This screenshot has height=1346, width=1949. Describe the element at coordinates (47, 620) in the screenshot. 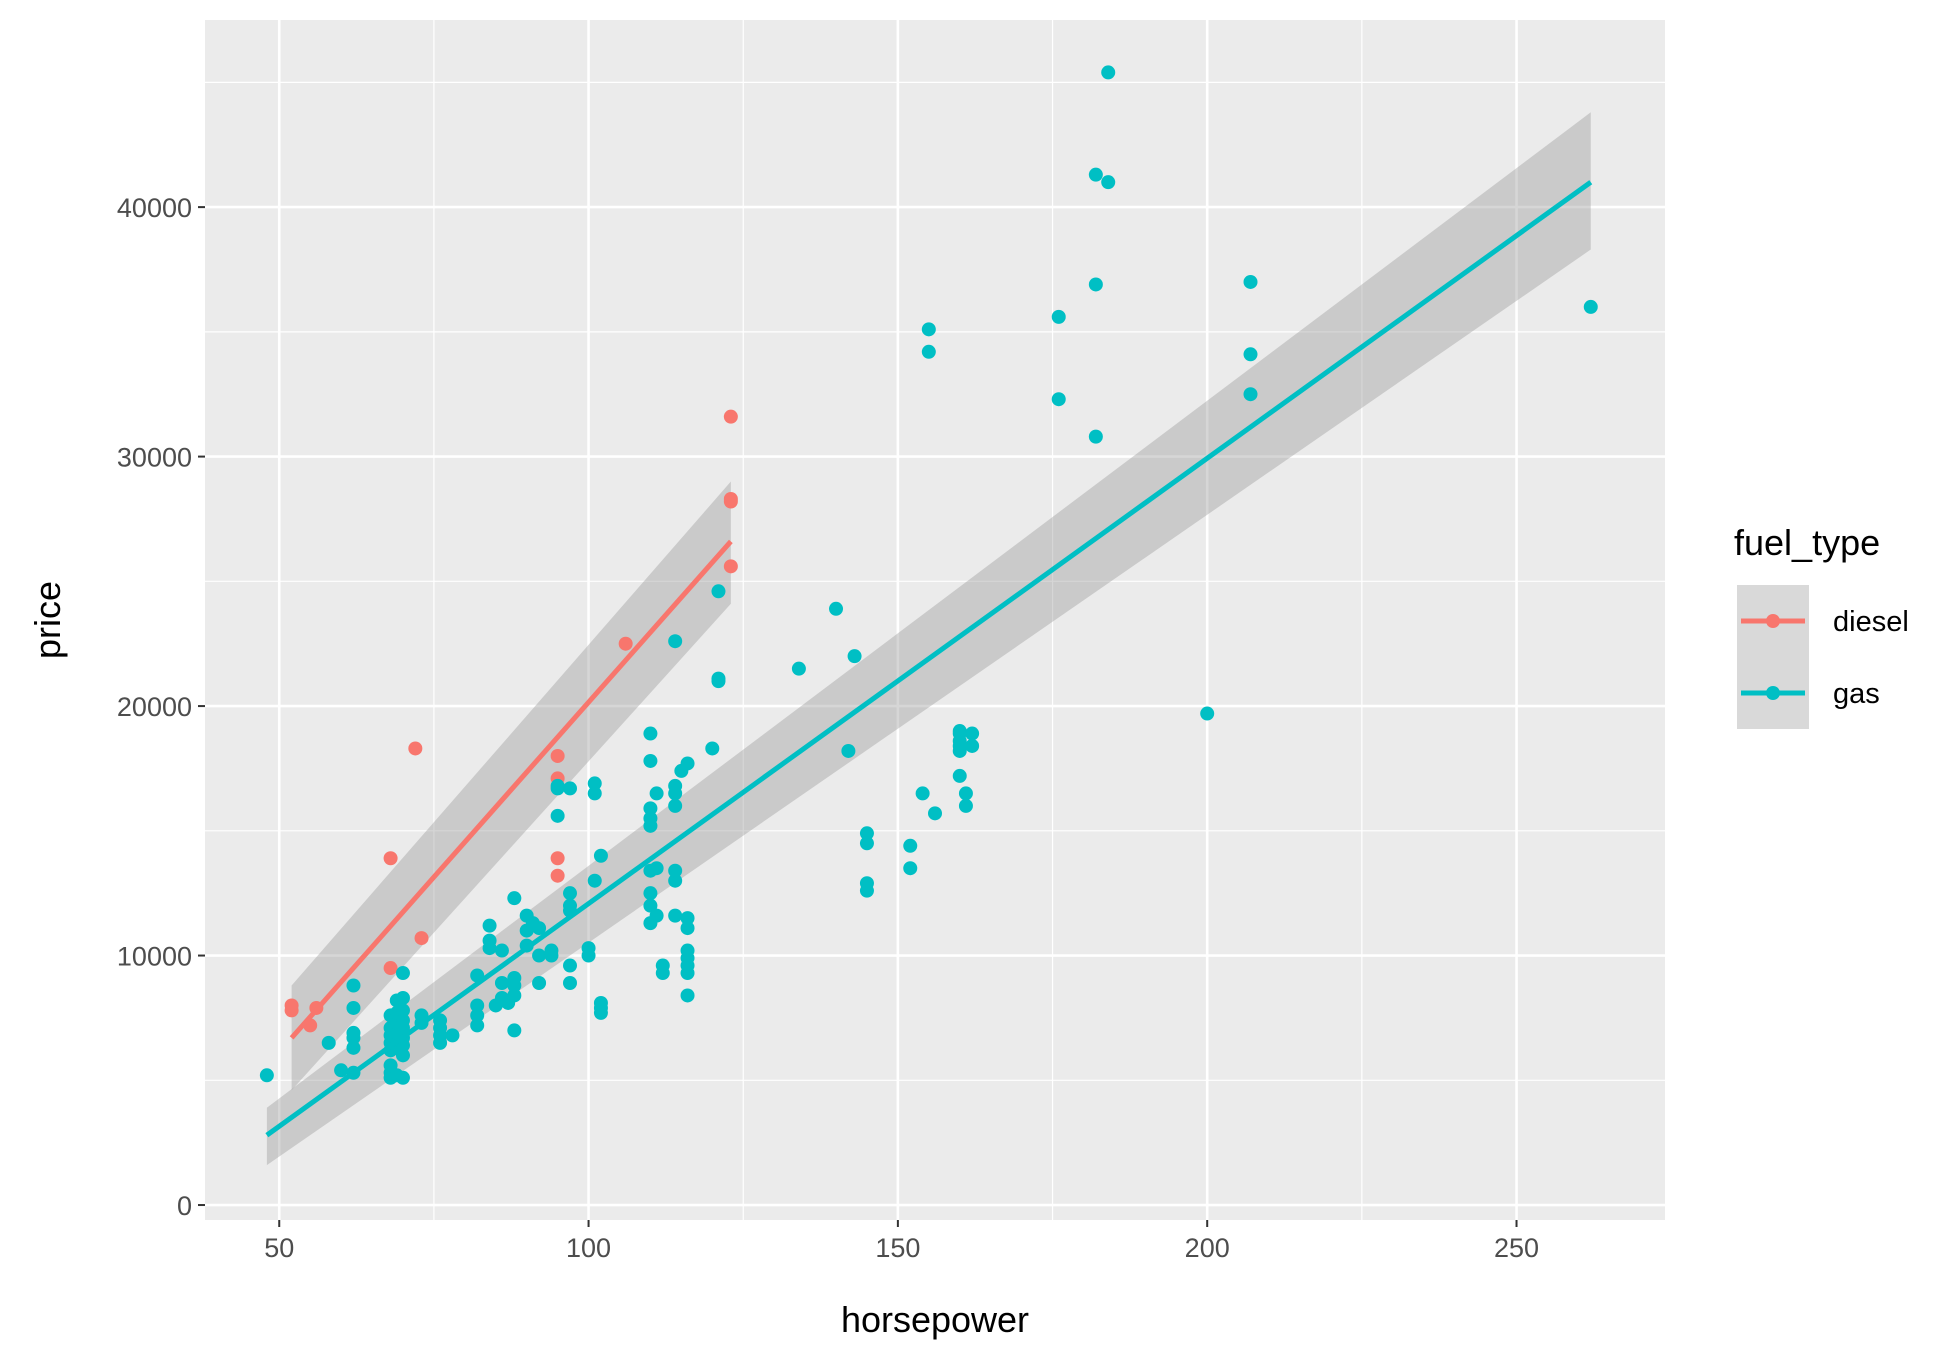

I see `y-axis-title: price` at that location.